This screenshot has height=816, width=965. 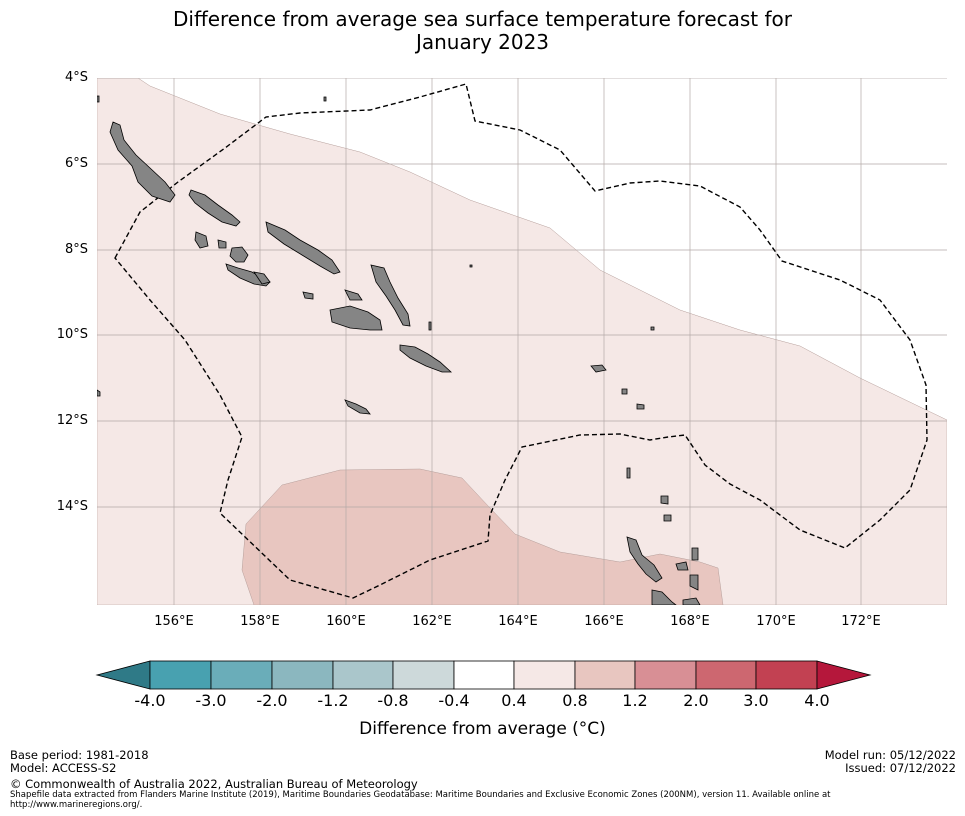 What do you see at coordinates (454, 700) in the screenshot?
I see `colorbar-tick-6: -0.4` at bounding box center [454, 700].